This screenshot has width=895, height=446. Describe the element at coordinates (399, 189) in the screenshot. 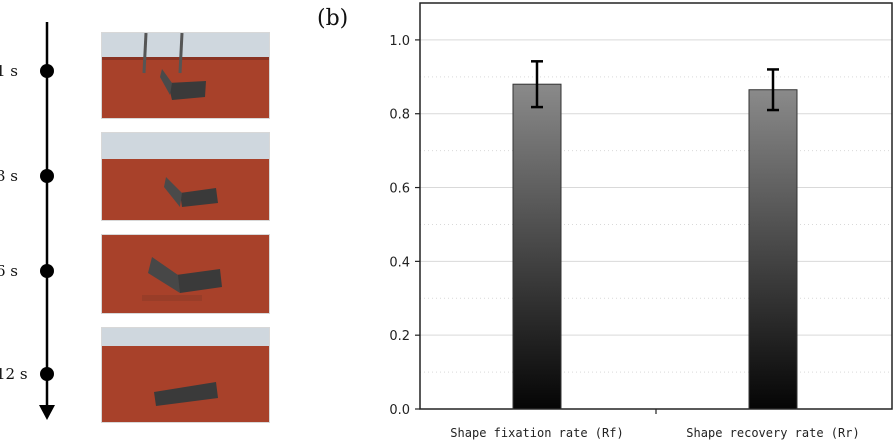

I see `y-tick-label: 0.6` at that location.